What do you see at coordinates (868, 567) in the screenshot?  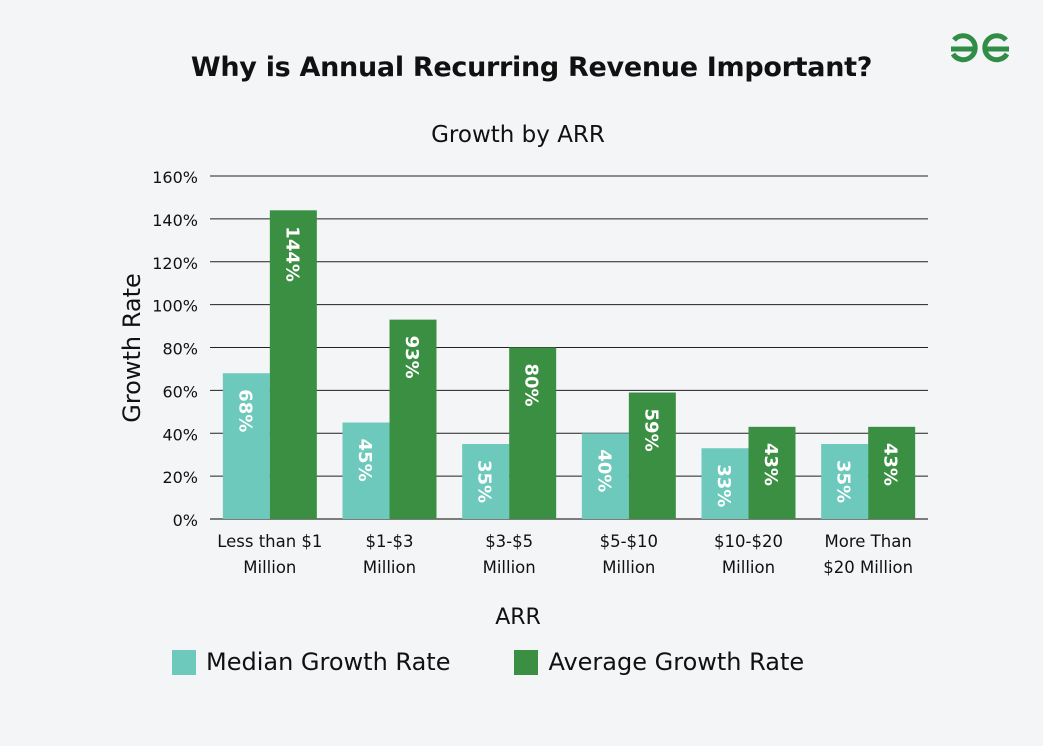 I see `x-tick-label: $20 Million` at bounding box center [868, 567].